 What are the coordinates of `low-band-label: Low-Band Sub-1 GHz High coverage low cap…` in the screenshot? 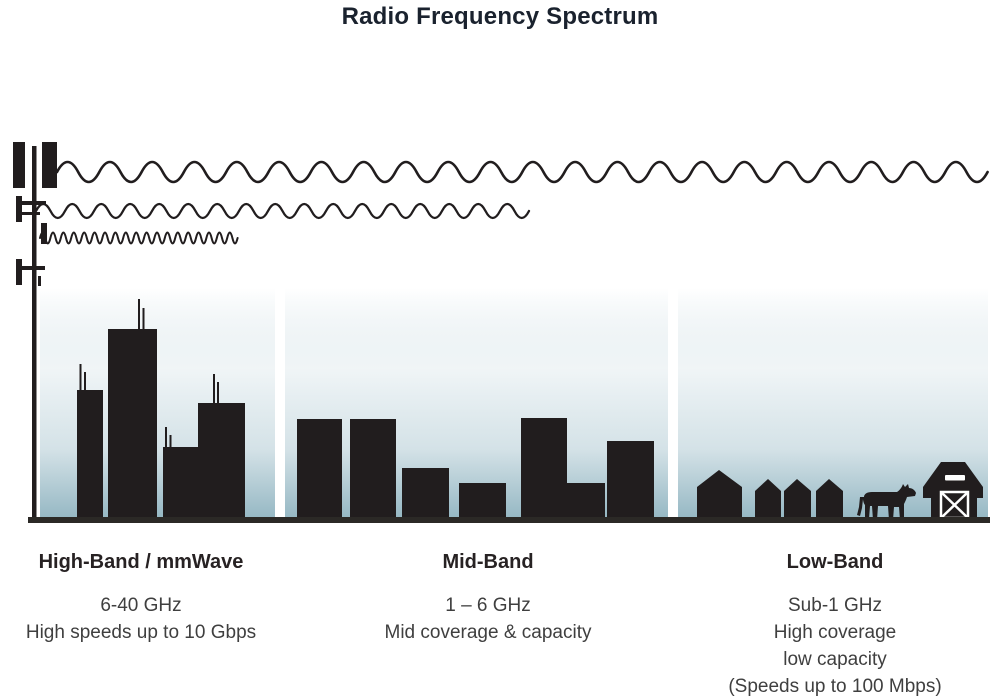 It's located at (834, 624).